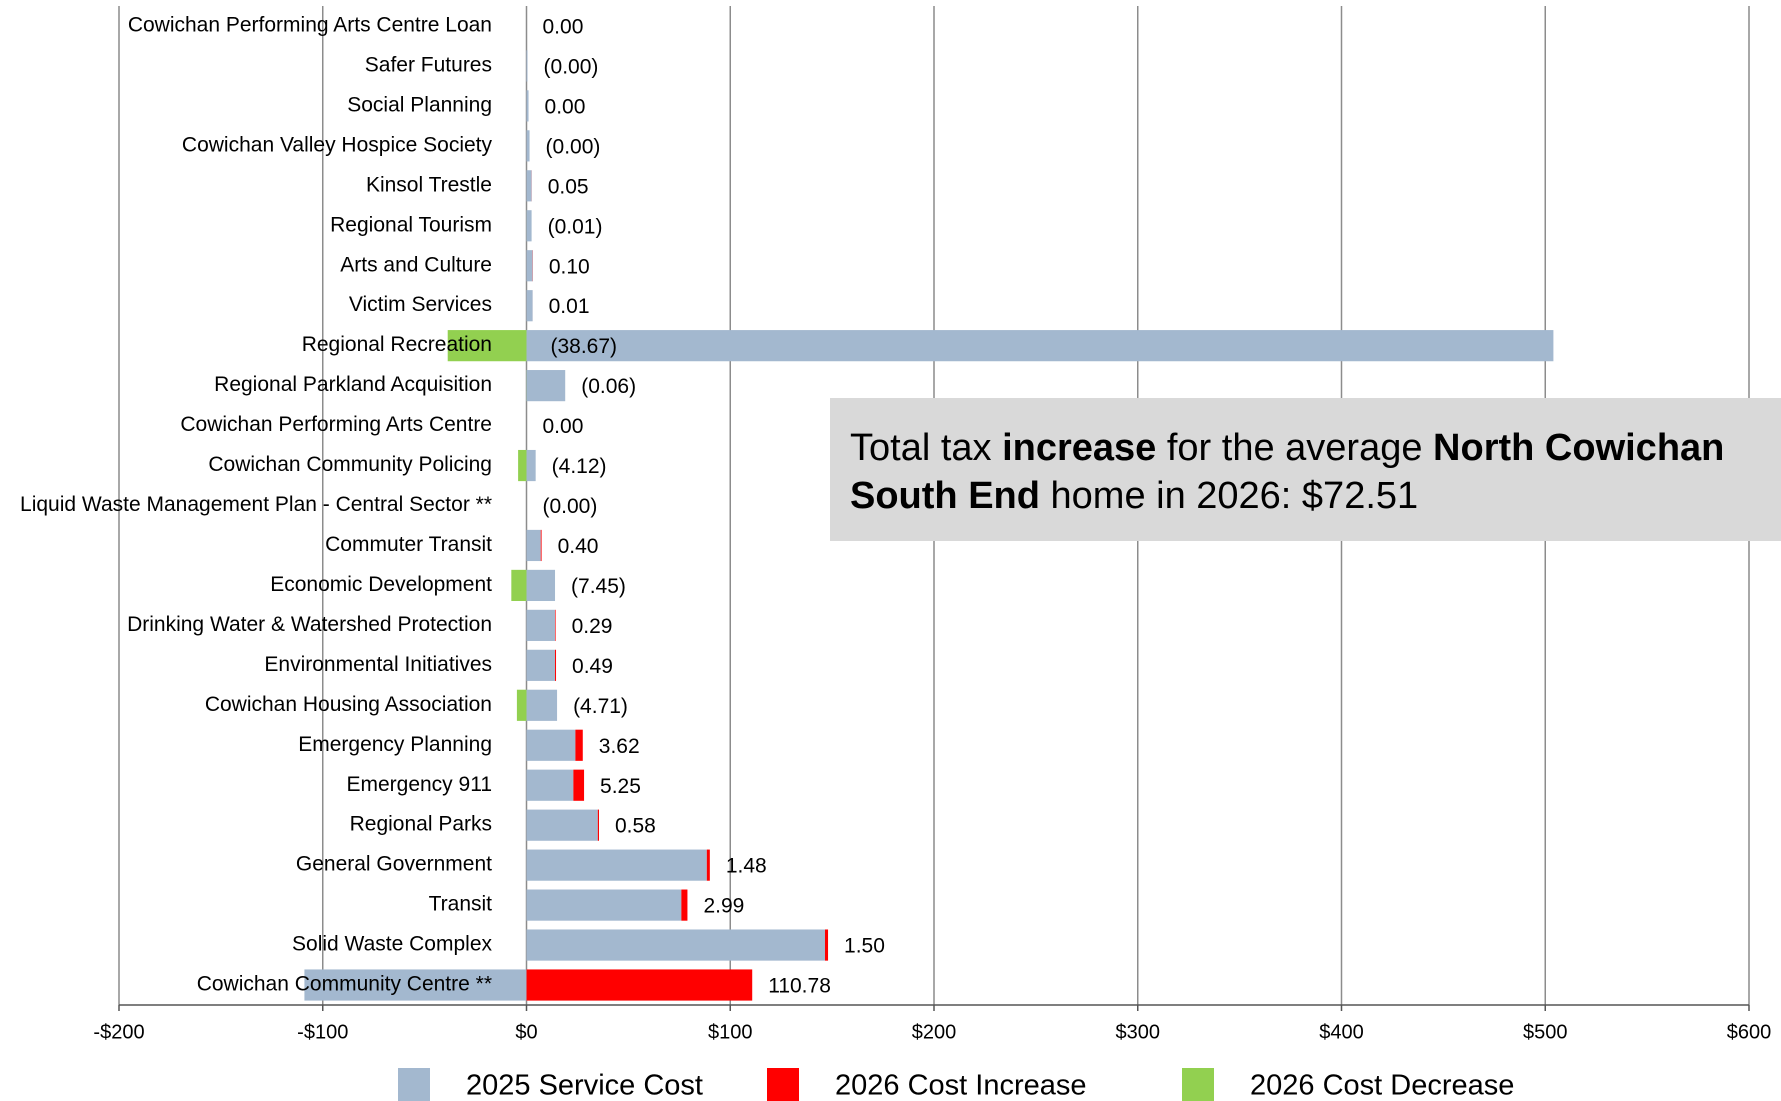  What do you see at coordinates (1292, 472) in the screenshot?
I see `annotation-text: North Cowichan South End` at bounding box center [1292, 472].